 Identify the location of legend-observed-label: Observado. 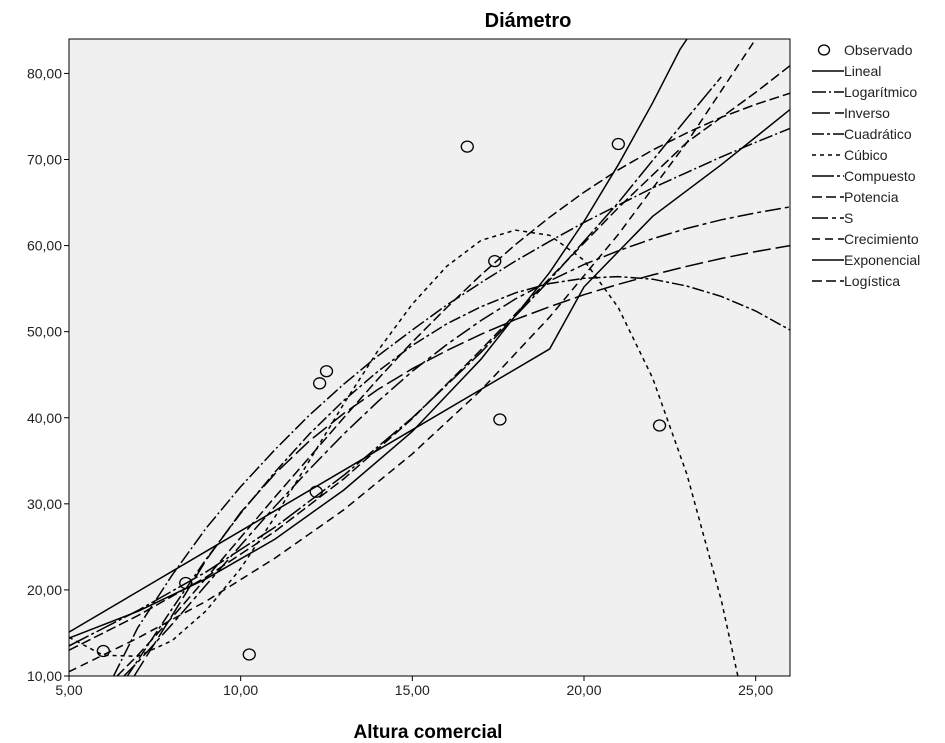
(878, 50).